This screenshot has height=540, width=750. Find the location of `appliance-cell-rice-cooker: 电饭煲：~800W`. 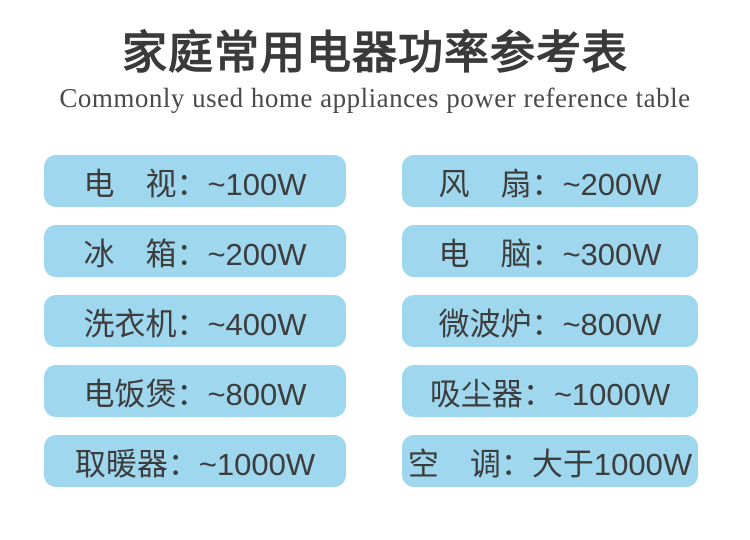

appliance-cell-rice-cooker: 电饭煲：~800W is located at coordinates (195, 391).